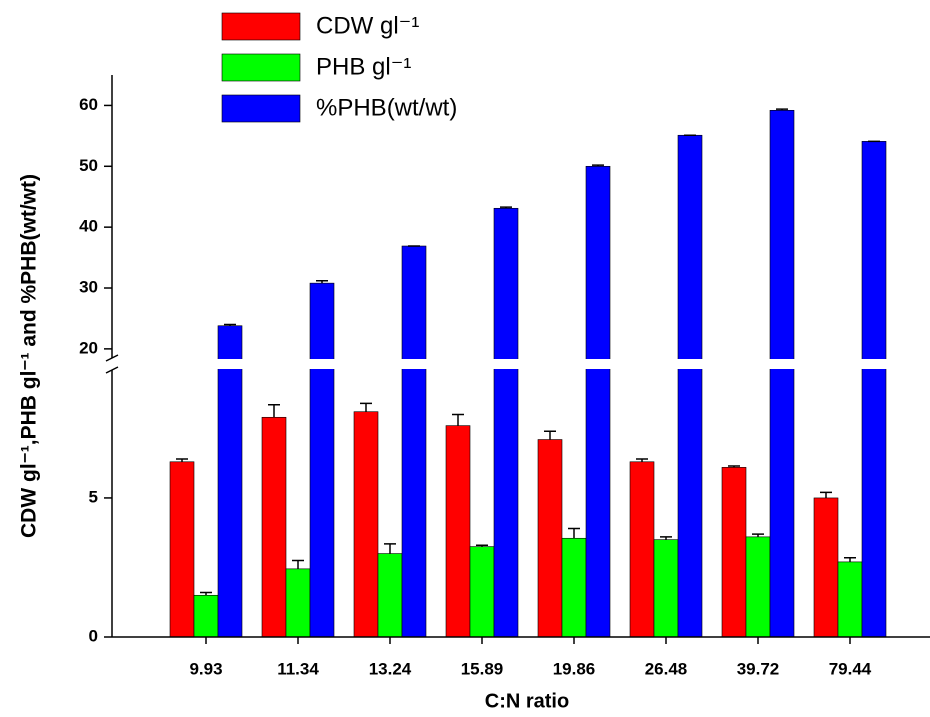  Describe the element at coordinates (574, 668) in the screenshot. I see `x-tick-label: 19.86` at that location.